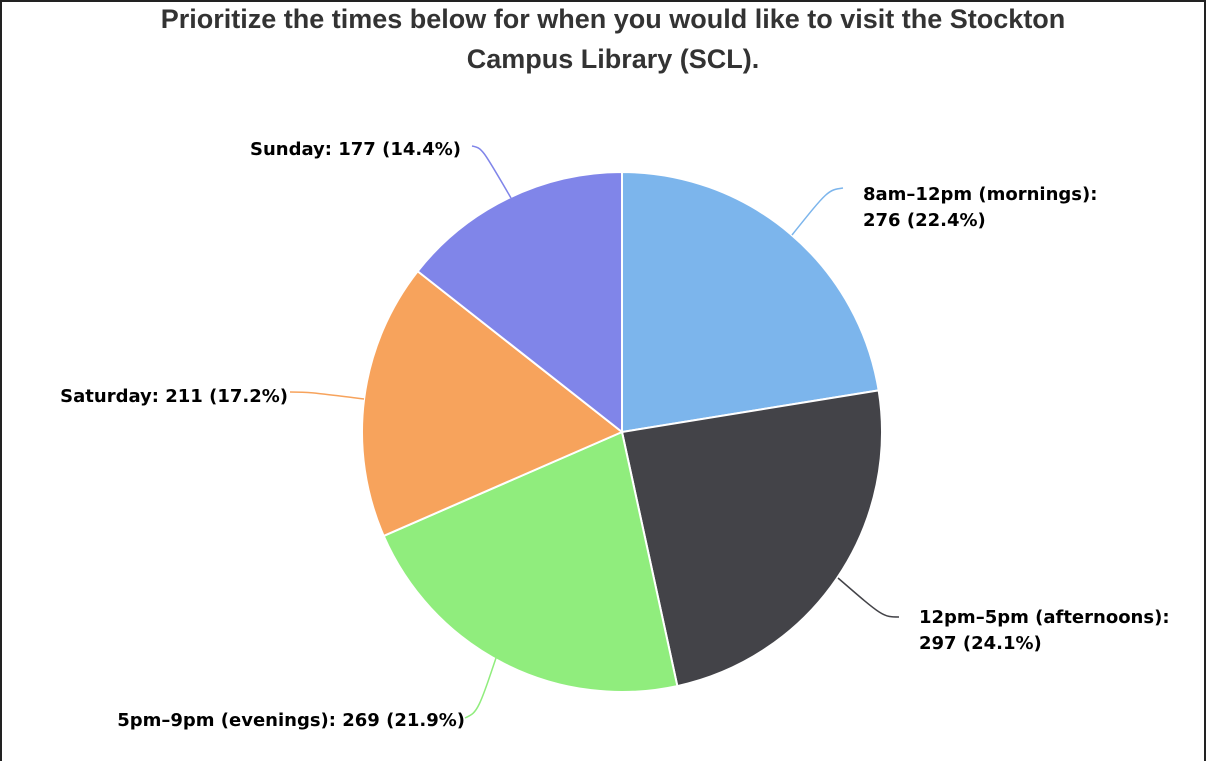 The height and width of the screenshot is (761, 1206). I want to click on slice-label-line: Sunday: 177 (14.4%), so click(355, 149).